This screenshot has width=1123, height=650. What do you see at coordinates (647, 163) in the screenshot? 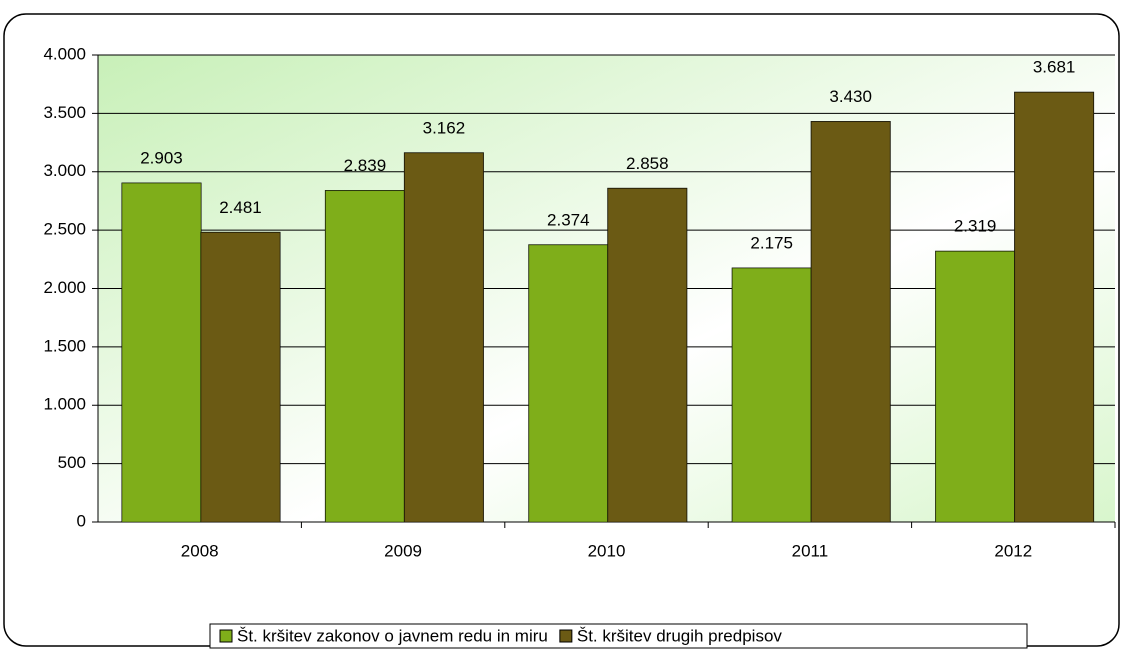
I see `value-label: 2.858` at bounding box center [647, 163].